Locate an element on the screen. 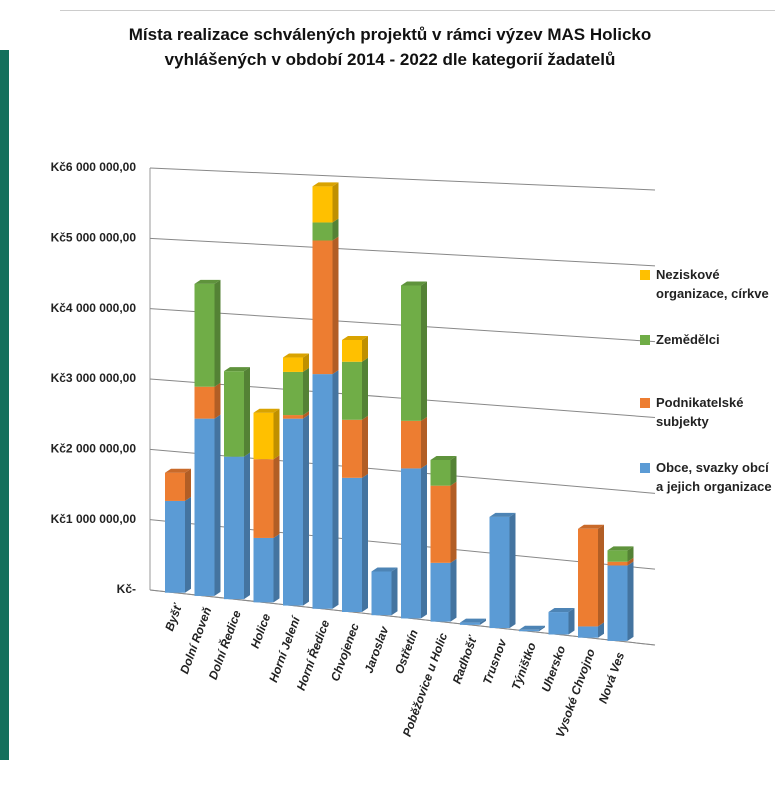 The image size is (775, 785). y-tick-label: Kč2 000 000,00 is located at coordinates (94, 449).